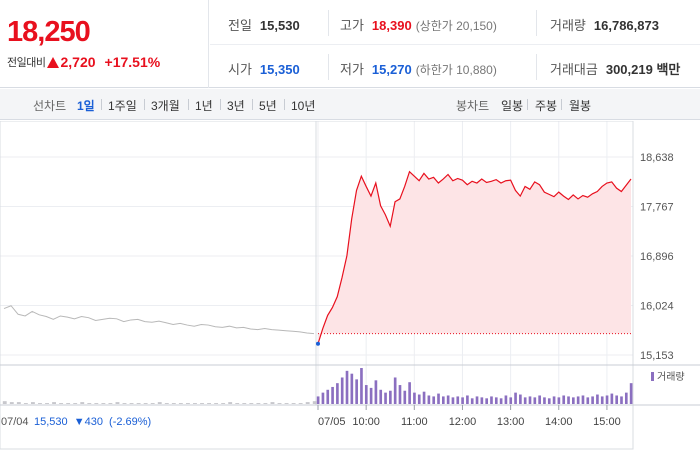 Image resolution: width=700 pixels, height=450 pixels. What do you see at coordinates (626, 25) in the screenshot?
I see `stat-value: 16,786,873` at bounding box center [626, 25].